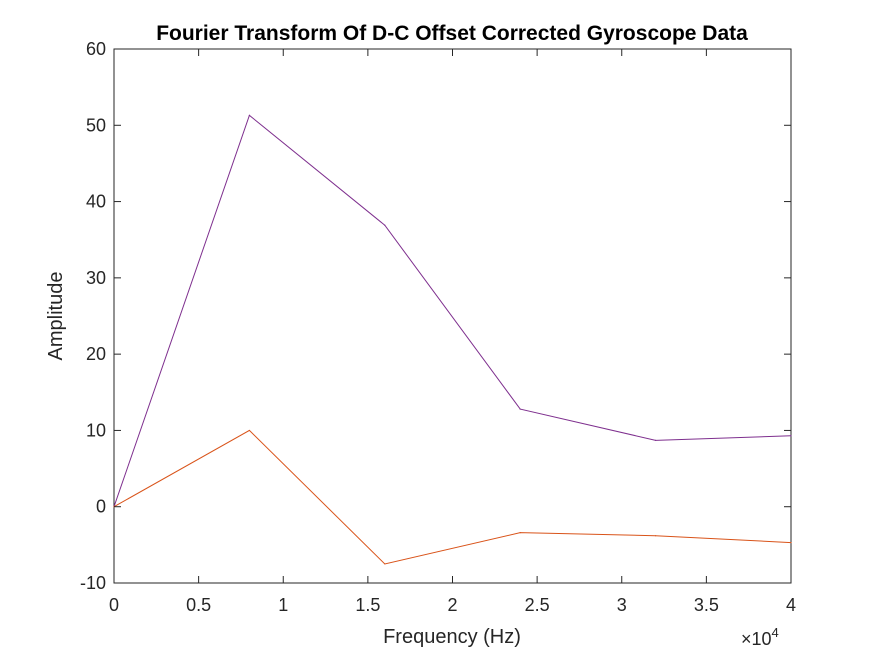  Describe the element at coordinates (96, 202) in the screenshot. I see `y-tick-label: 40` at that location.